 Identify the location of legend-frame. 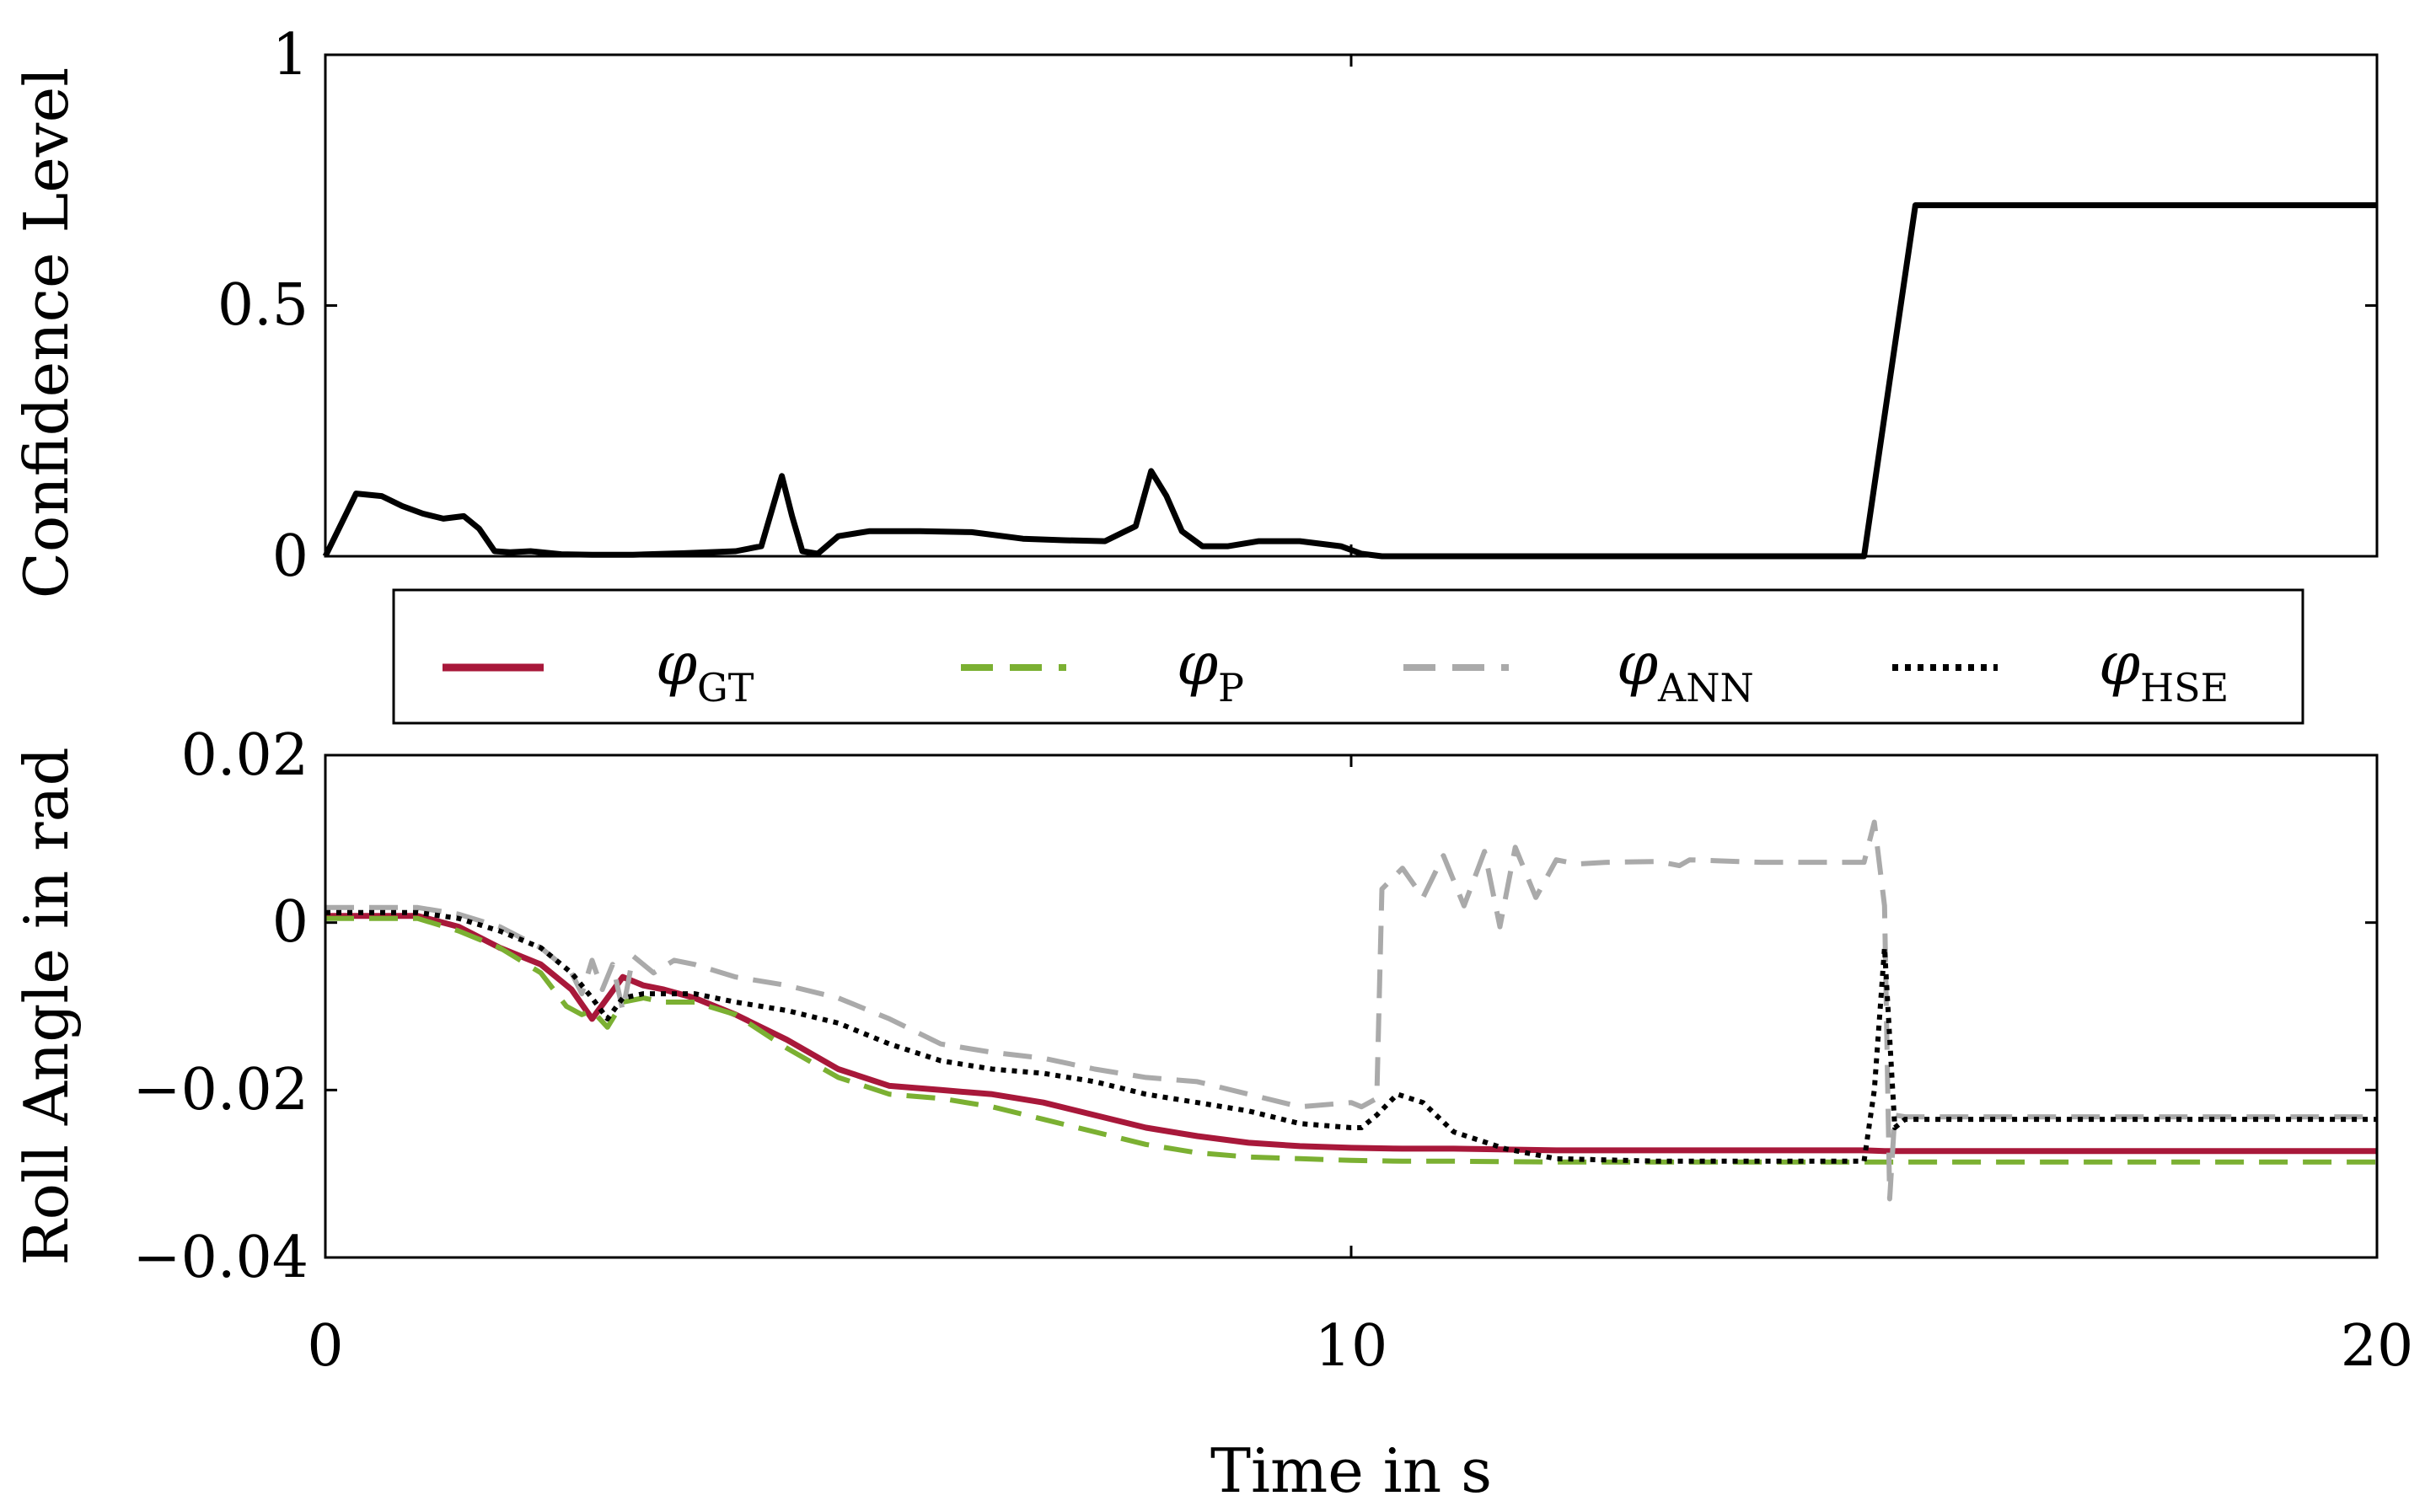
(1348, 656).